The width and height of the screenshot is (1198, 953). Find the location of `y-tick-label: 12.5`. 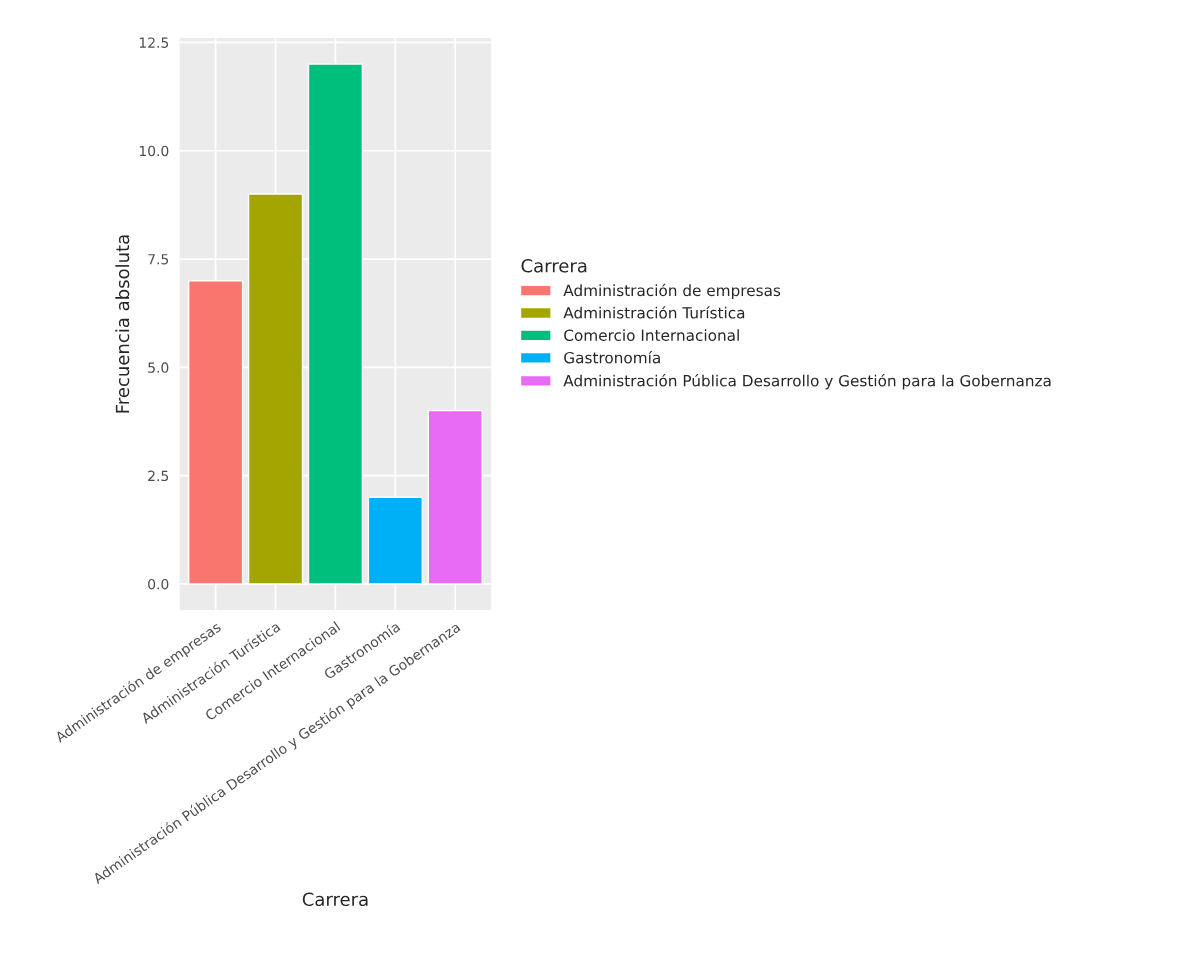

y-tick-label: 12.5 is located at coordinates (154, 42).